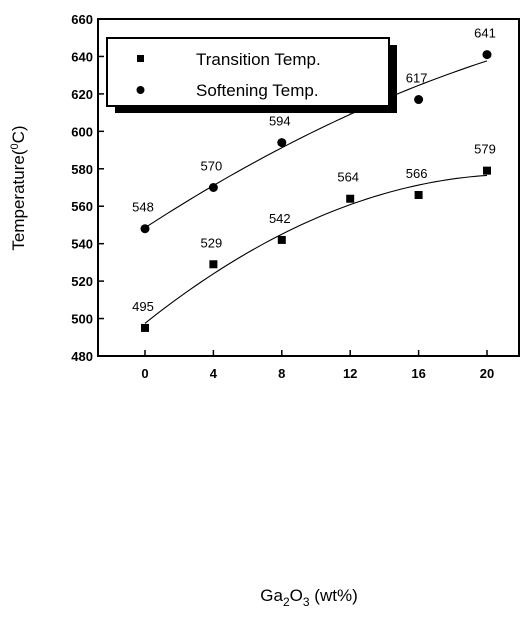 The width and height of the screenshot is (530, 618). What do you see at coordinates (82, 19) in the screenshot?
I see `y-tick-label: 660` at bounding box center [82, 19].